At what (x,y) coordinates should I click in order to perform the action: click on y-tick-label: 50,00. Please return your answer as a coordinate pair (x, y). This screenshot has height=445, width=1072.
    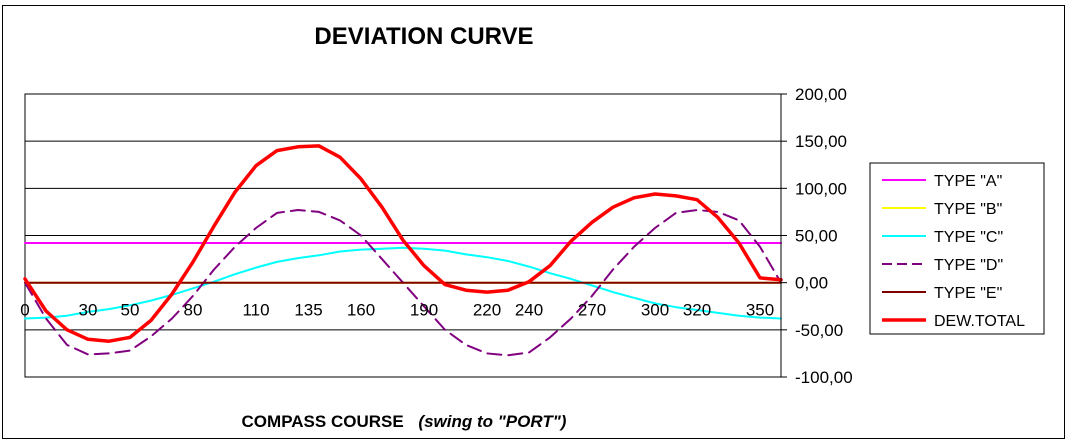
    Looking at the image, I should click on (816, 236).